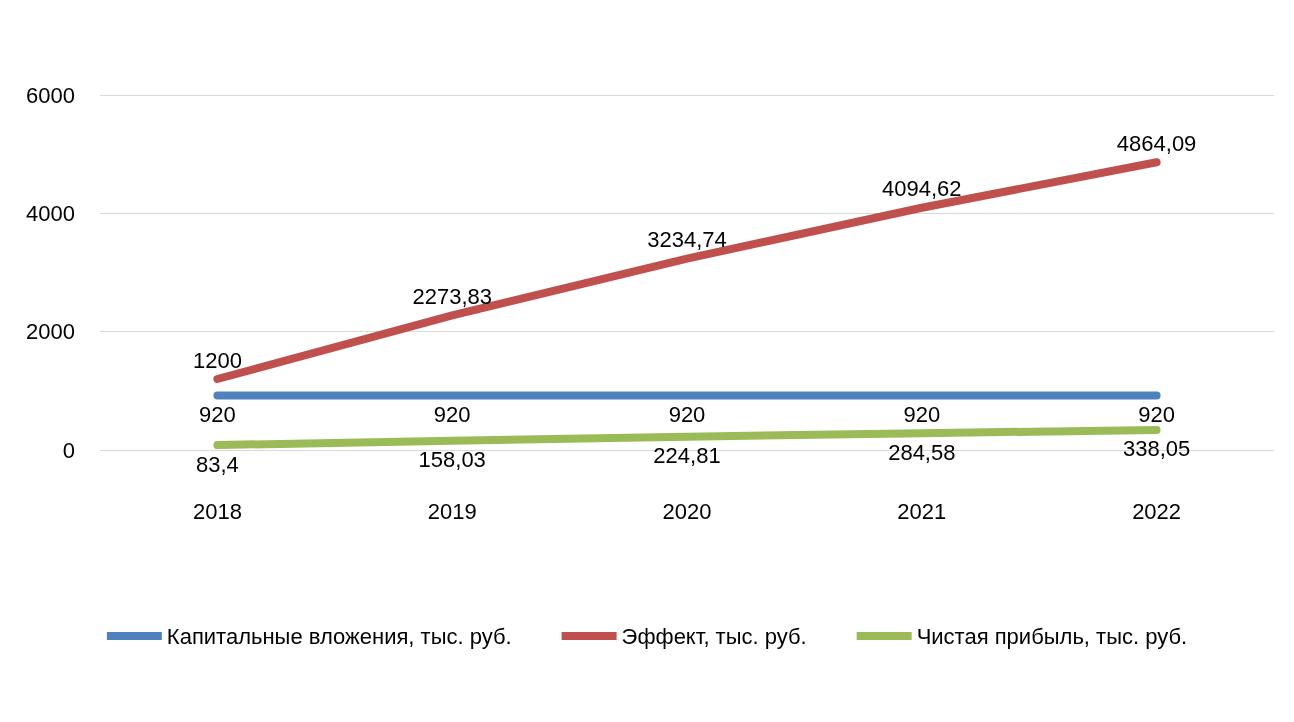 The width and height of the screenshot is (1294, 722). Describe the element at coordinates (217, 360) in the screenshot. I see `data-label: 1200` at that location.